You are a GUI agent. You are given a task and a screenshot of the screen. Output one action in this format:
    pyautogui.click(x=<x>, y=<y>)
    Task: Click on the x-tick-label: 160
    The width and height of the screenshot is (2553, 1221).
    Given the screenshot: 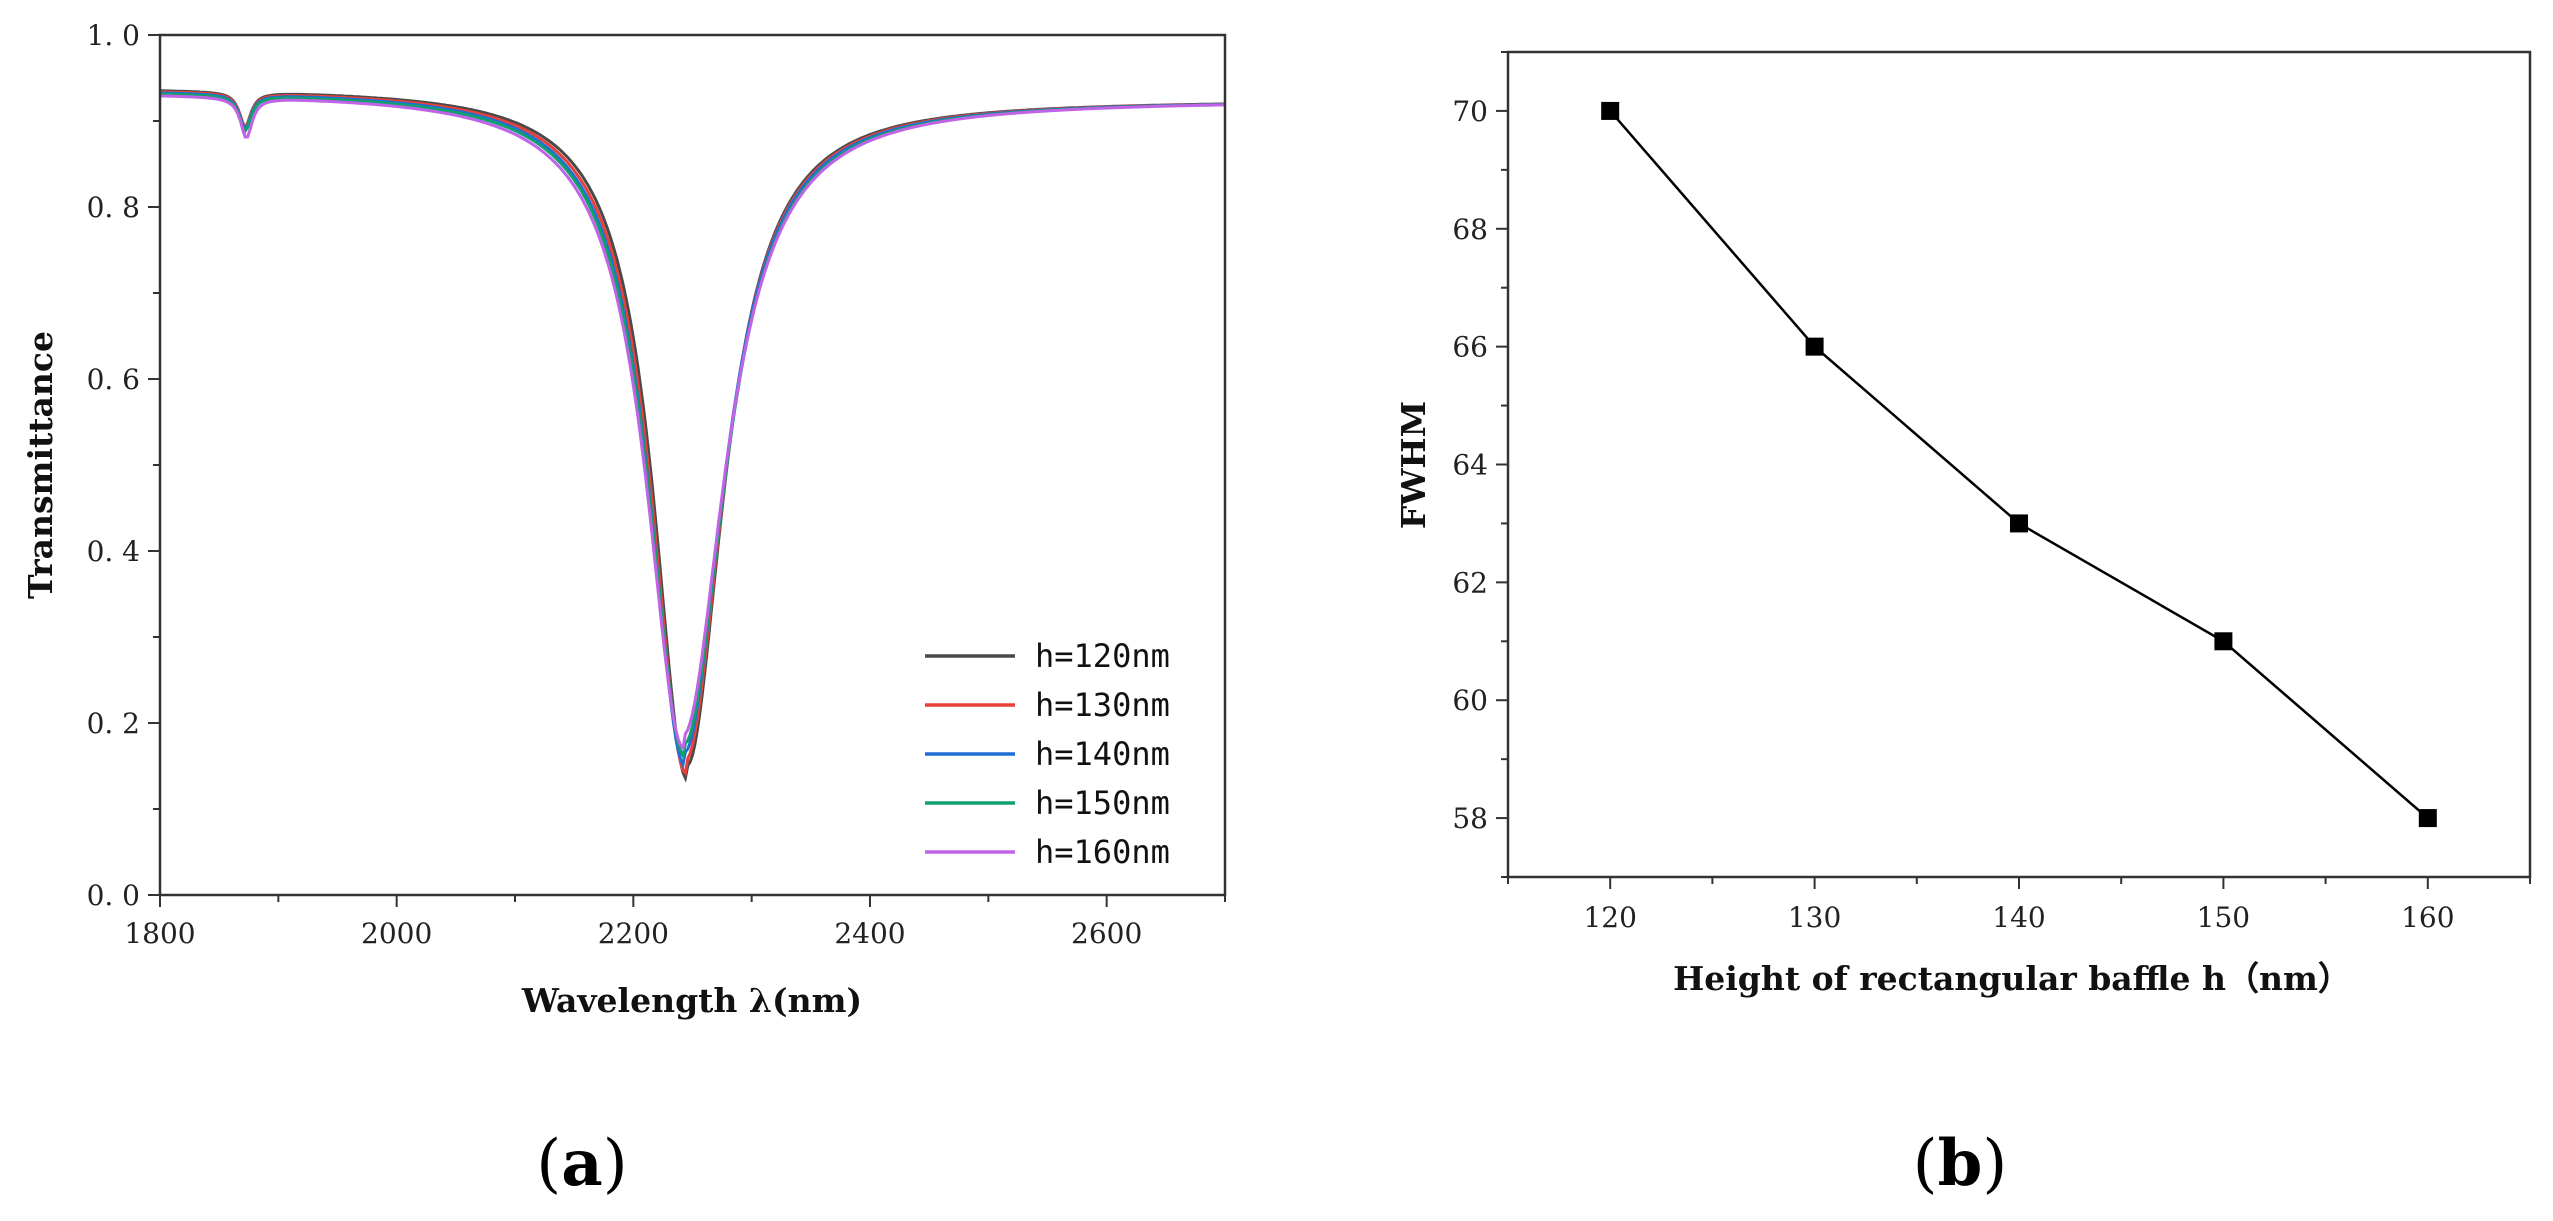 What is the action you would take?
    pyautogui.click(x=2427, y=917)
    